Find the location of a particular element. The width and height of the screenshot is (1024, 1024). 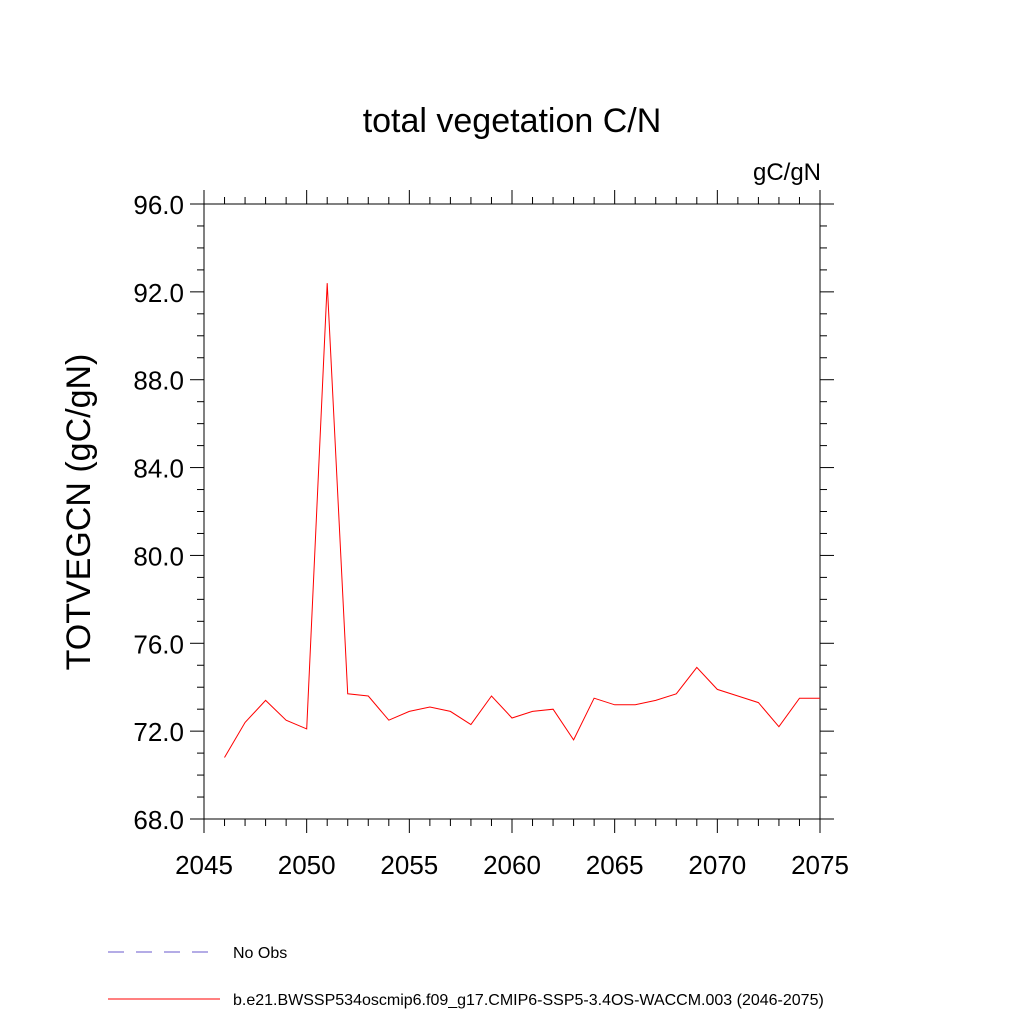

x-tick-label: 2075 is located at coordinates (820, 865).